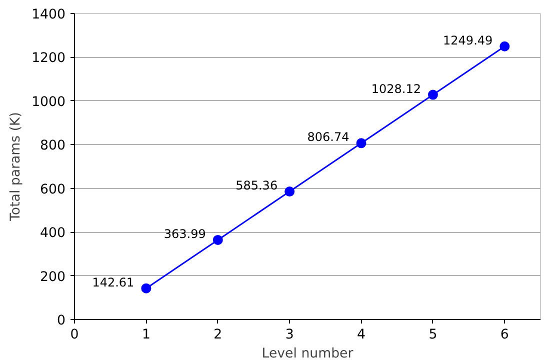  What do you see at coordinates (53, 146) in the screenshot?
I see `y-tick-label: 800` at bounding box center [53, 146].